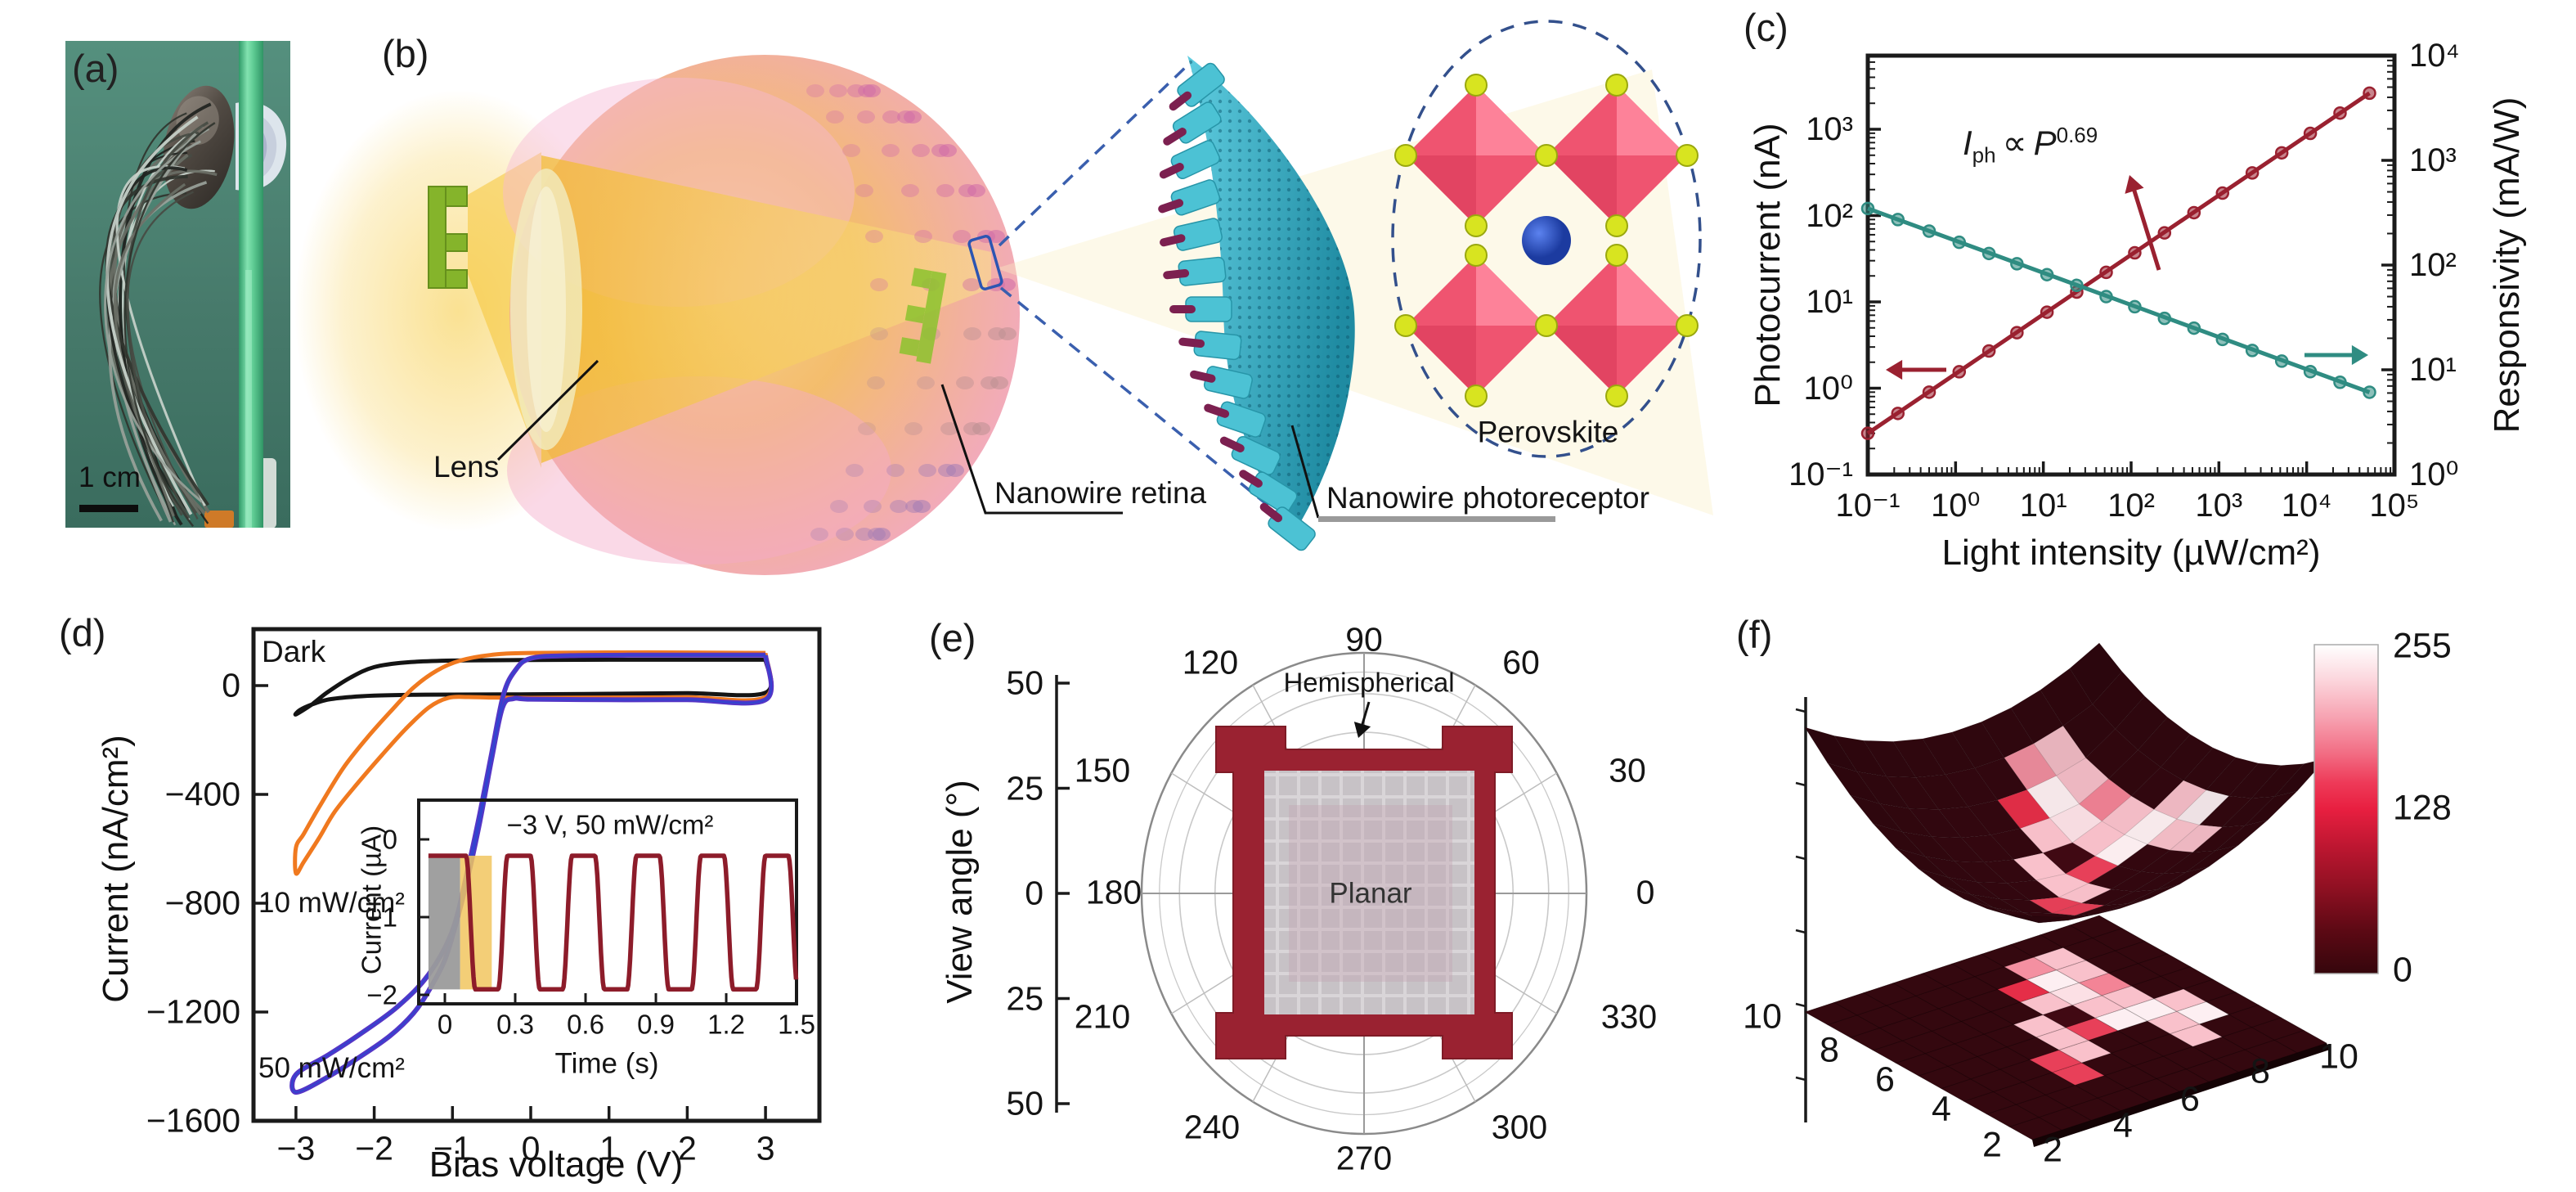  What do you see at coordinates (1829, 215) in the screenshot?
I see `c-y-left-tick: 10²` at bounding box center [1829, 215].